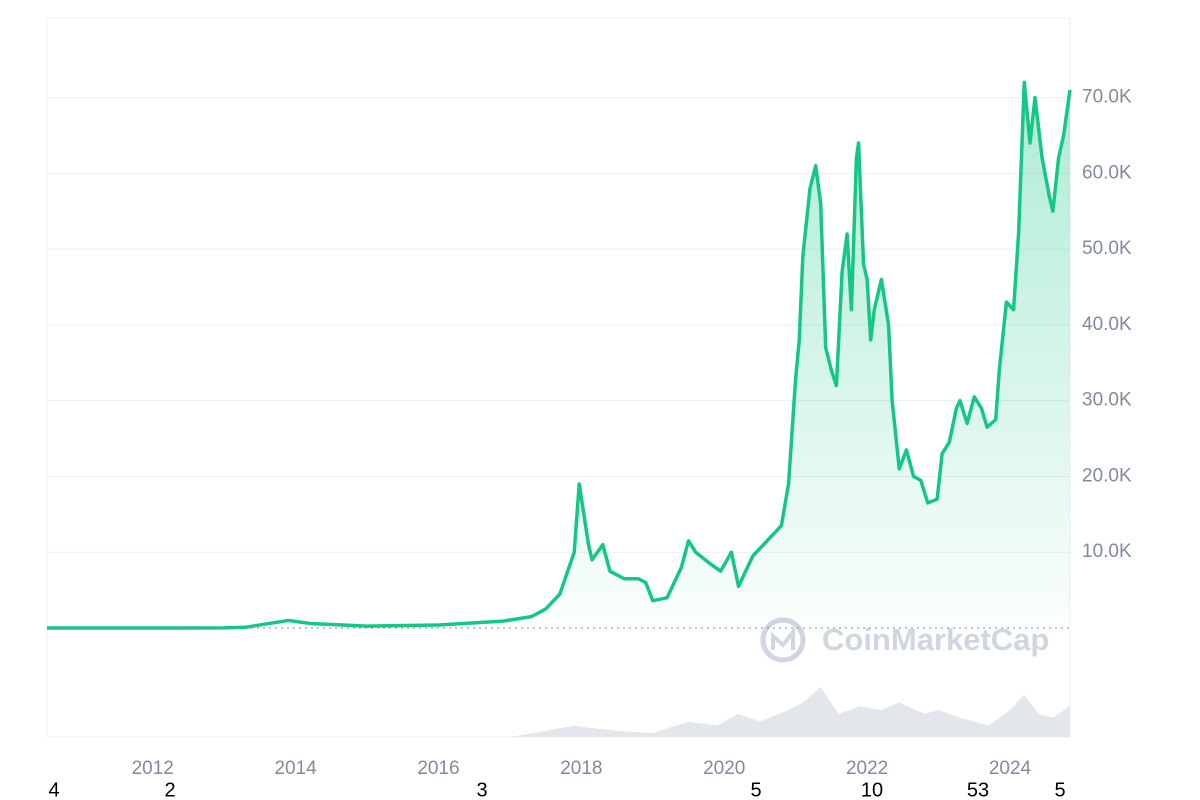 The width and height of the screenshot is (1200, 800). Describe the element at coordinates (1107, 172) in the screenshot. I see `y-tick-label: 60.0K` at that location.